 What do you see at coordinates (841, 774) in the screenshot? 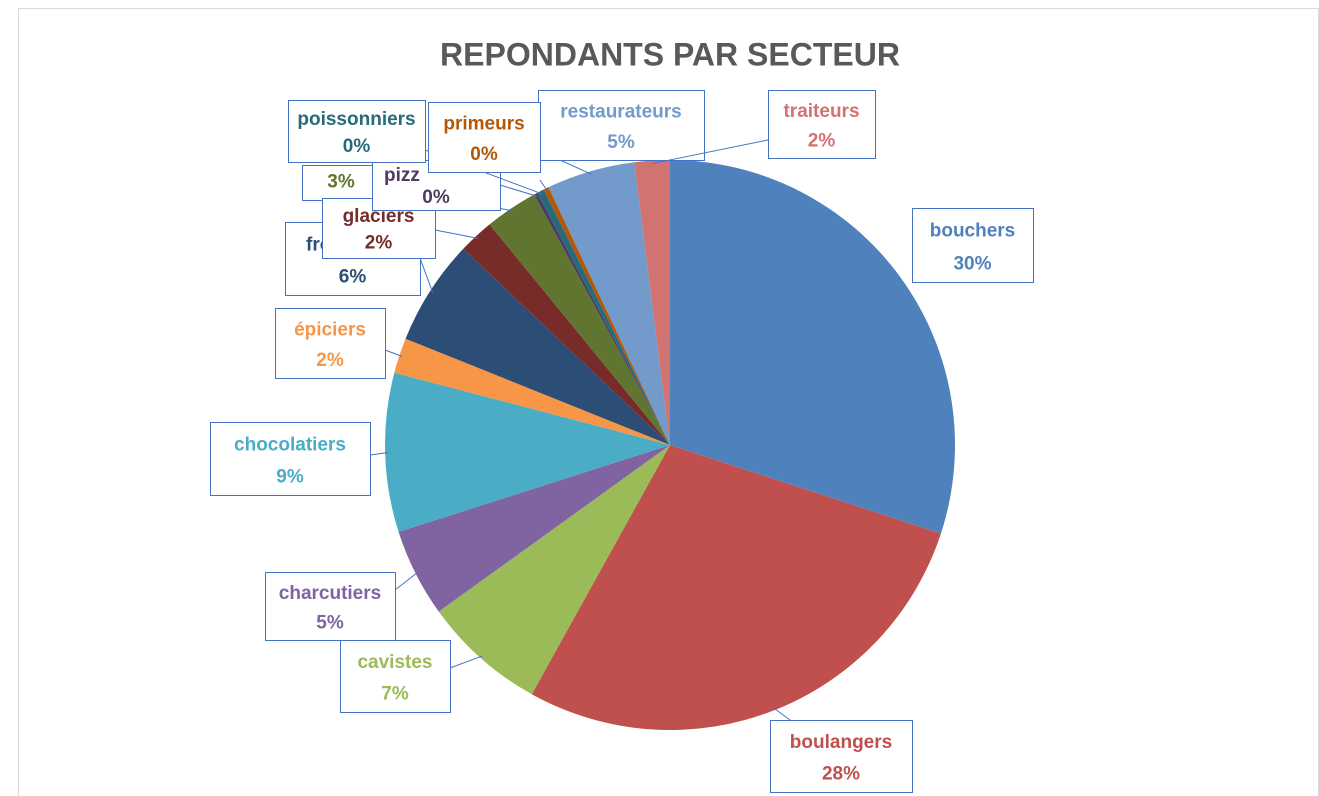
I see `slice-value-label: 28%` at bounding box center [841, 774].